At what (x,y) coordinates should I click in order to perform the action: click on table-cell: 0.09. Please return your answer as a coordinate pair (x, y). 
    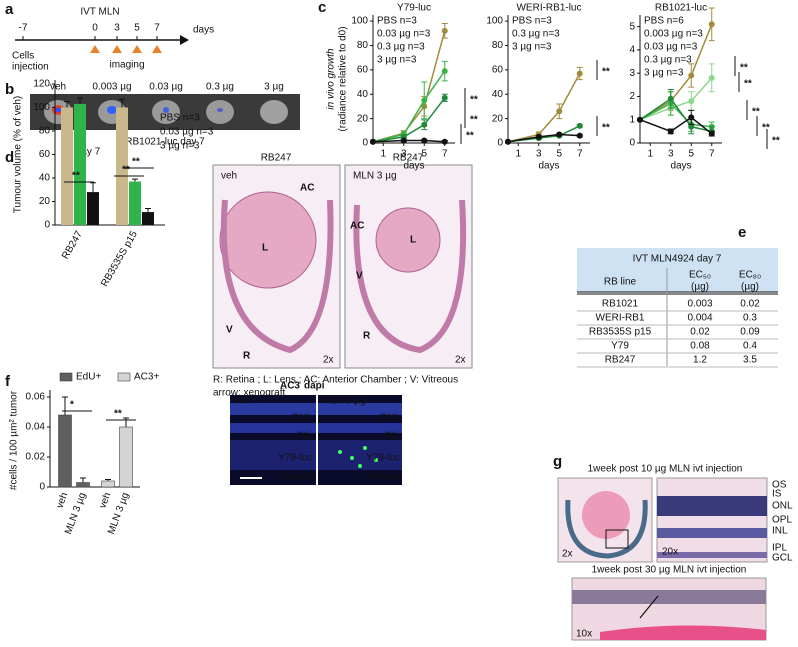
    Looking at the image, I should click on (750, 332).